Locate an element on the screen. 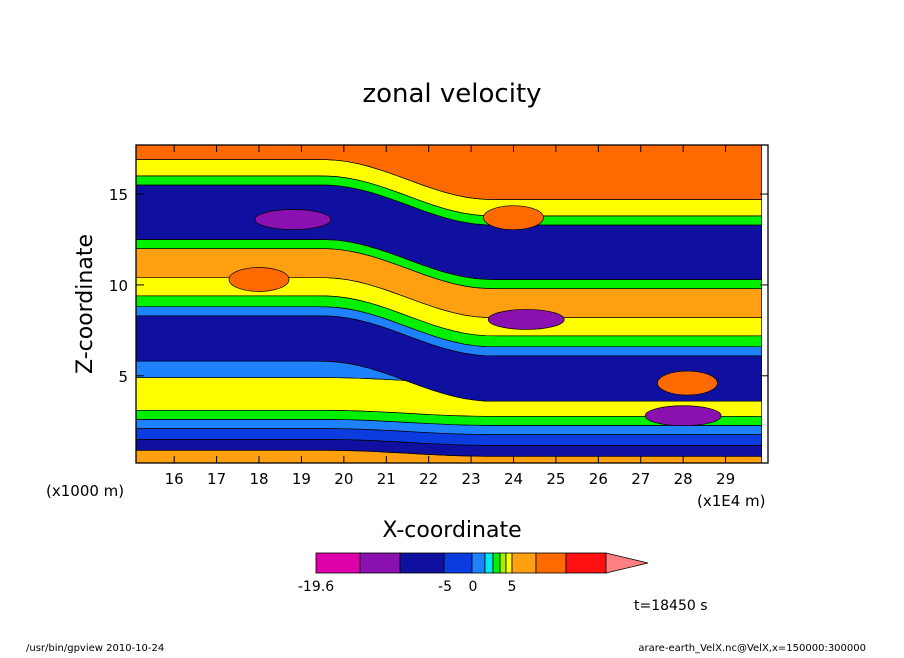 The width and height of the screenshot is (904, 658). x-unit-left: (x1000 m) is located at coordinates (85, 491).